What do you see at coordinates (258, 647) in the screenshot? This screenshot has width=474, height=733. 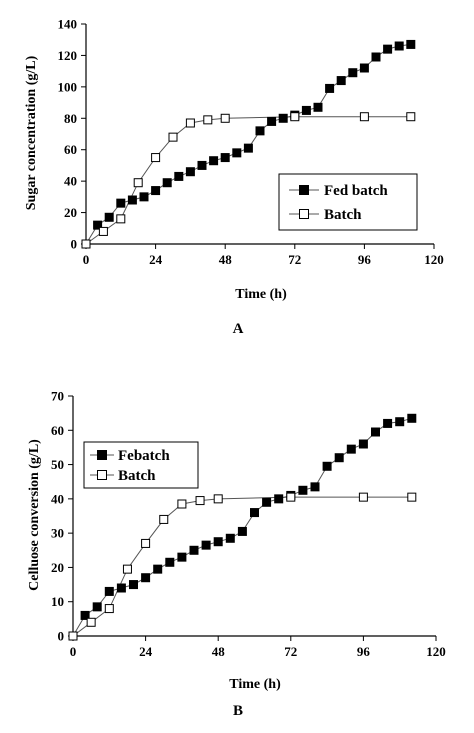 I see `panel-b-x-ticks: 0 24 48 72 96 120` at bounding box center [258, 647].